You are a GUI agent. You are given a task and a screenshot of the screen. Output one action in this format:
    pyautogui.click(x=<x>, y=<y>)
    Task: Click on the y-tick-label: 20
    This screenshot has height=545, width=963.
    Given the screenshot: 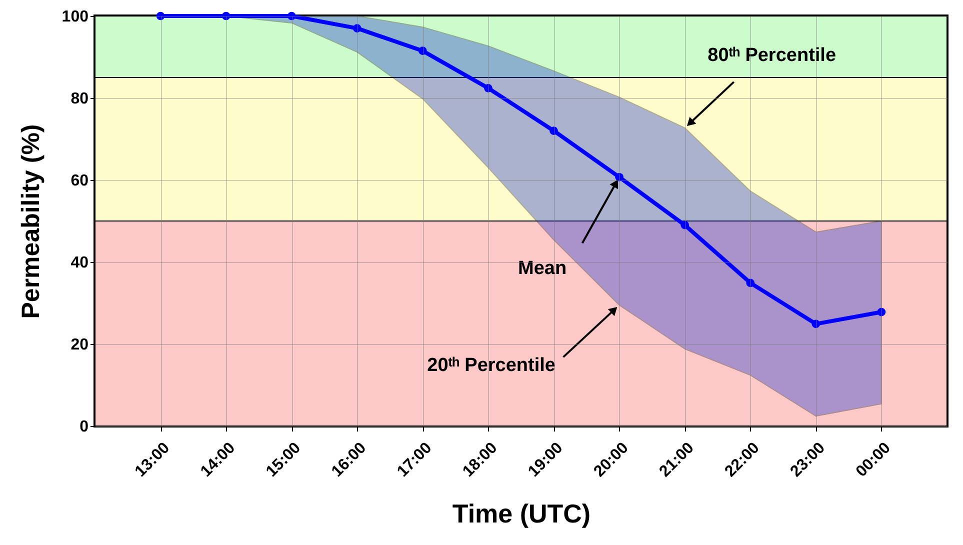 What is the action you would take?
    pyautogui.click(x=79, y=345)
    